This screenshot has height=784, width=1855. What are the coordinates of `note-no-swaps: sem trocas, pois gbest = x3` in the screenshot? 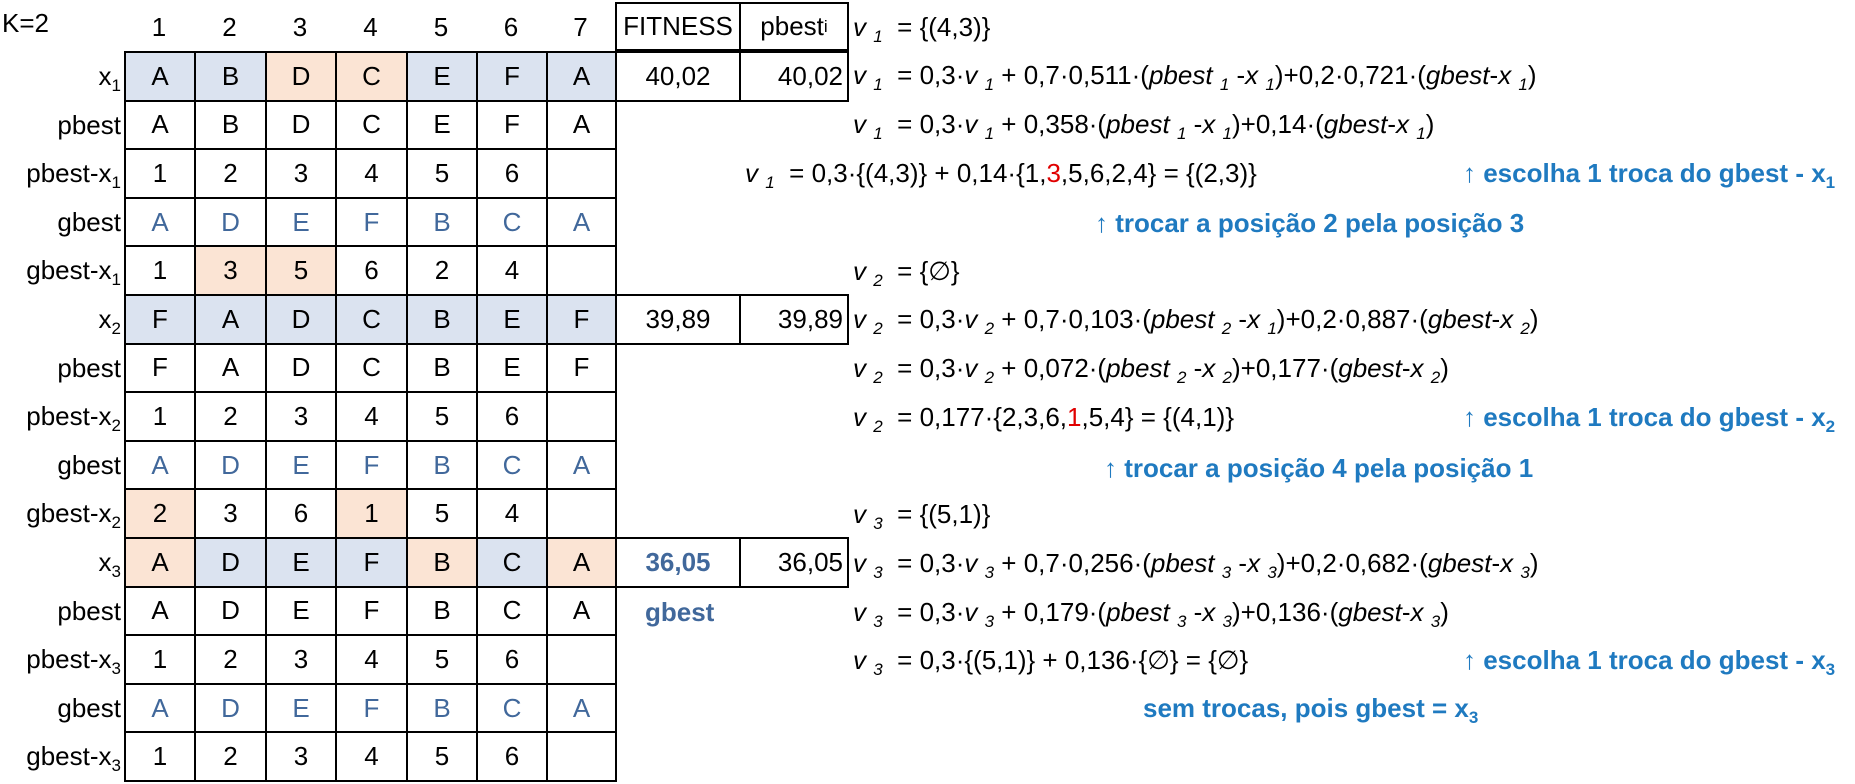 It's located at (1311, 710).